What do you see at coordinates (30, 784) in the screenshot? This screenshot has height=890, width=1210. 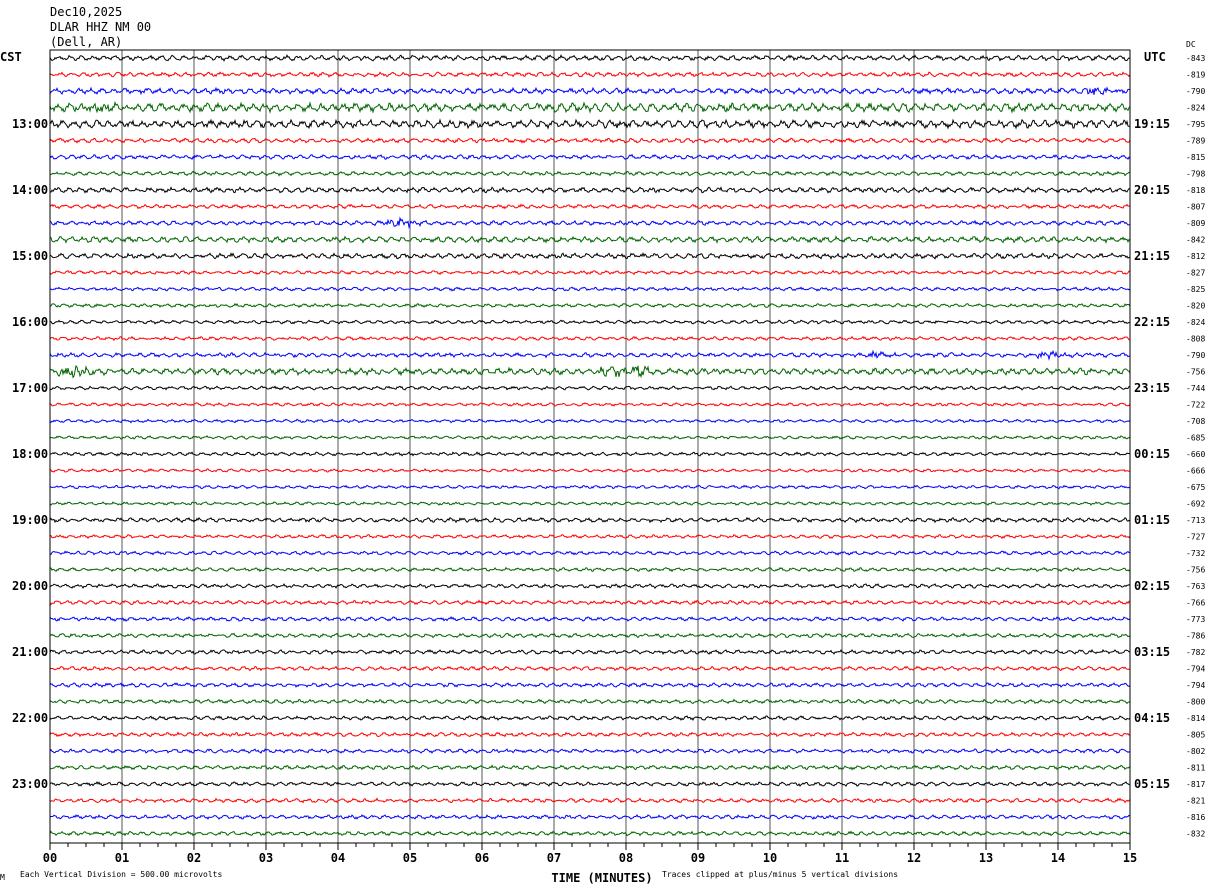 I see `cst-hour-label: 23:00` at bounding box center [30, 784].